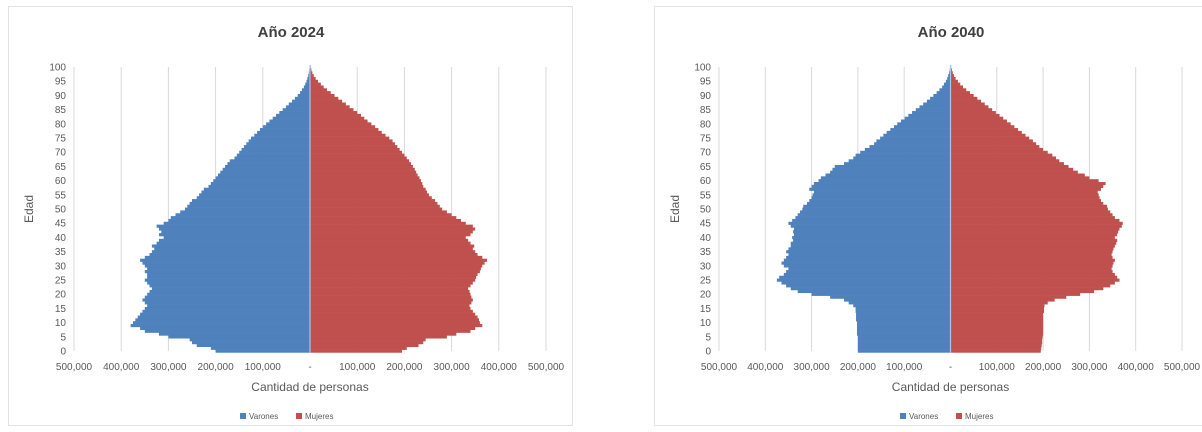  I want to click on legend-label-mujeres: Mujeres, so click(319, 416).